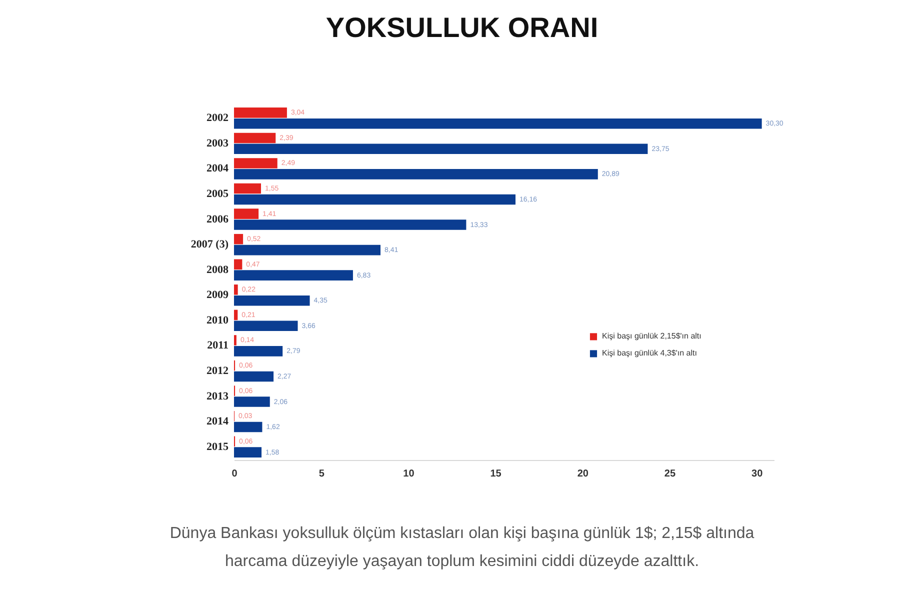 This screenshot has height=593, width=924. Describe the element at coordinates (652, 336) in the screenshot. I see `legend-label: Kişi başı günlük 2,15$'ın altı` at that location.